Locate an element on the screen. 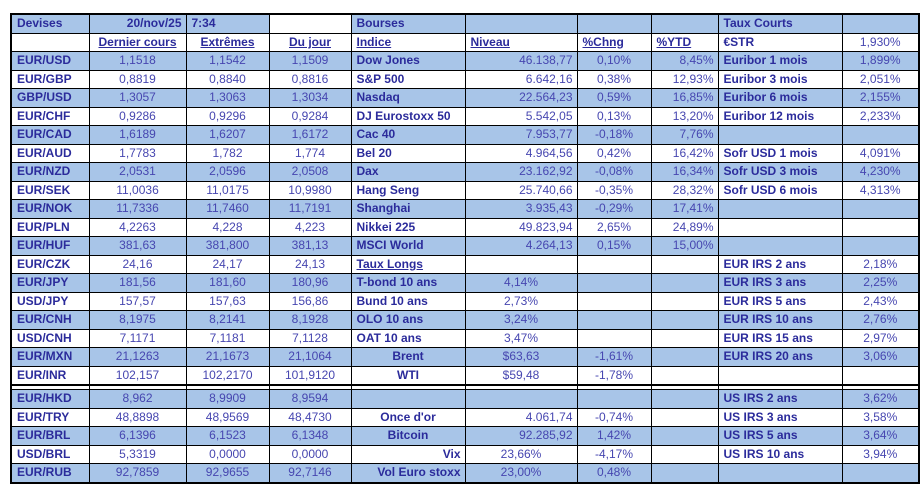 The width and height of the screenshot is (923, 504). cell-du-jour: 381,13 is located at coordinates (310, 246).